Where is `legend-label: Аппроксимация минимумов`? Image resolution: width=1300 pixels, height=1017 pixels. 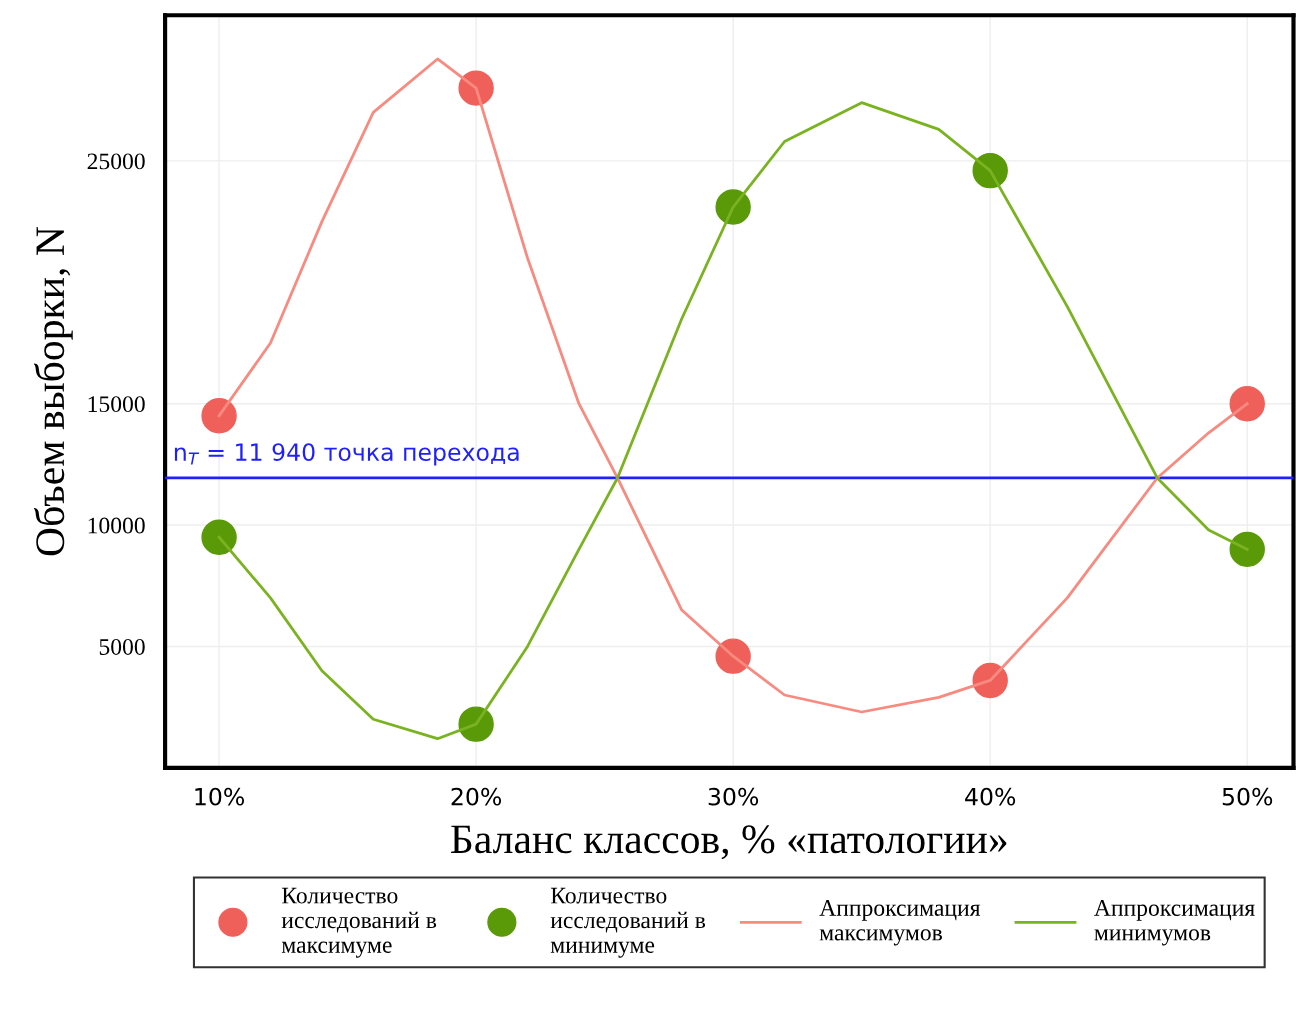 legend-label: Аппроксимация минимумов is located at coordinates (1174, 923).